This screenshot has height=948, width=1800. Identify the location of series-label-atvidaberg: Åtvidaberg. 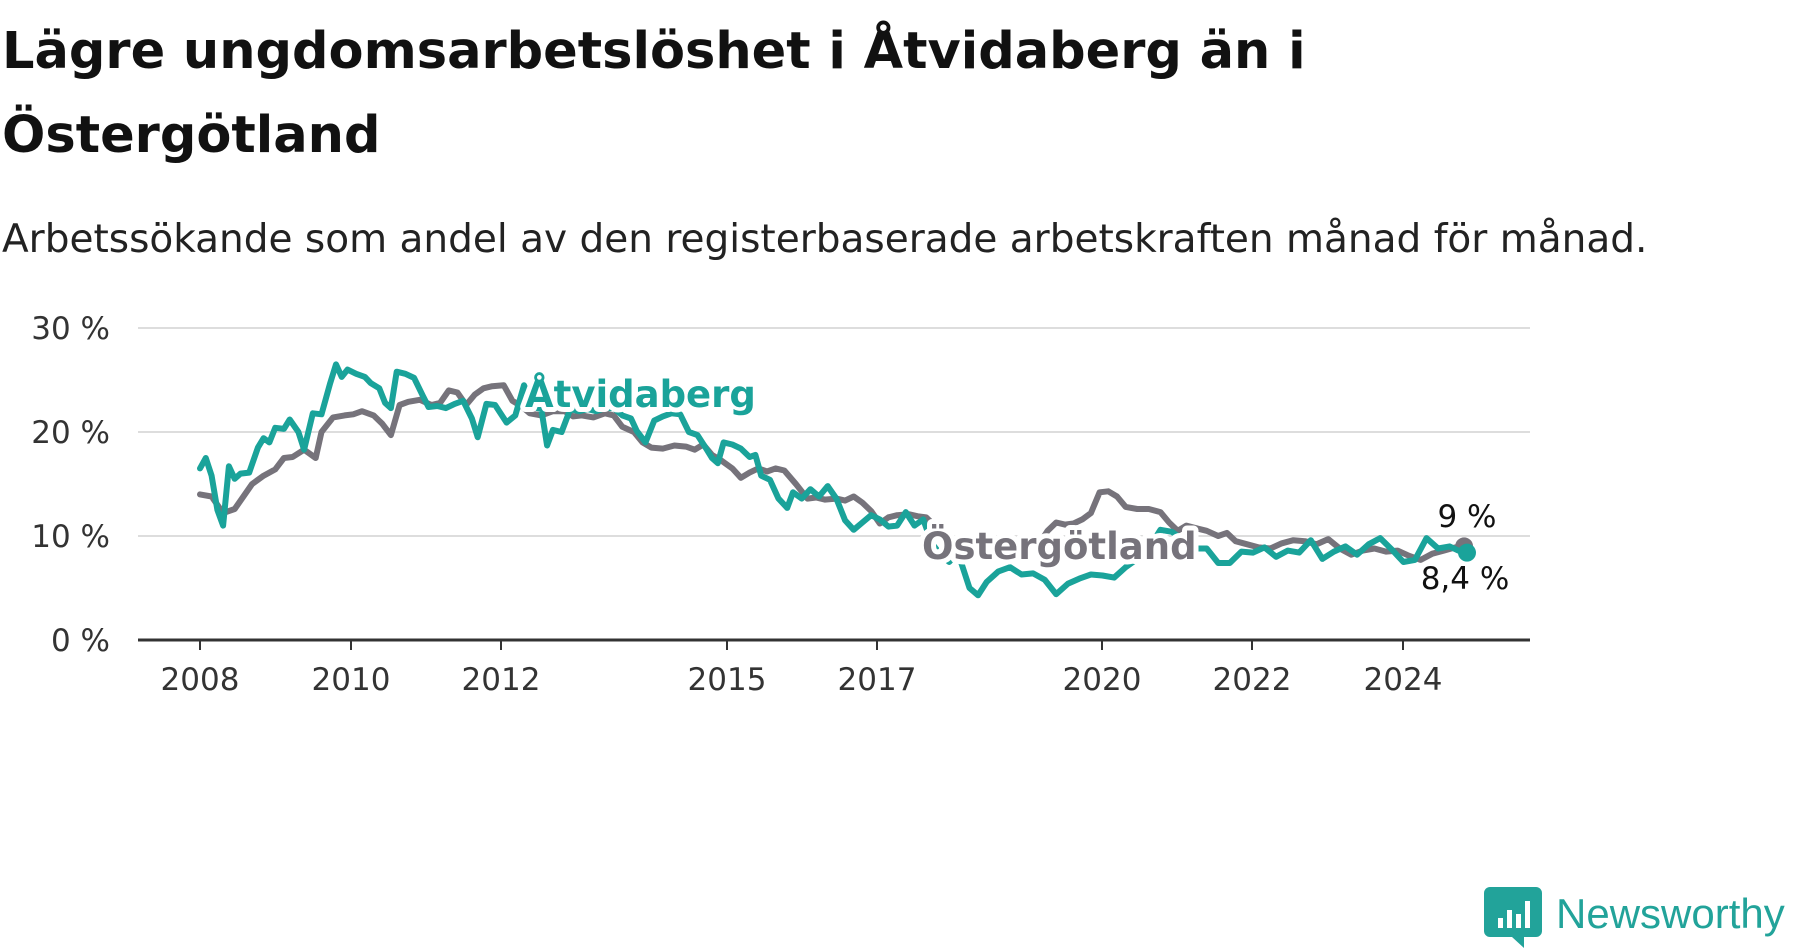
(640, 394).